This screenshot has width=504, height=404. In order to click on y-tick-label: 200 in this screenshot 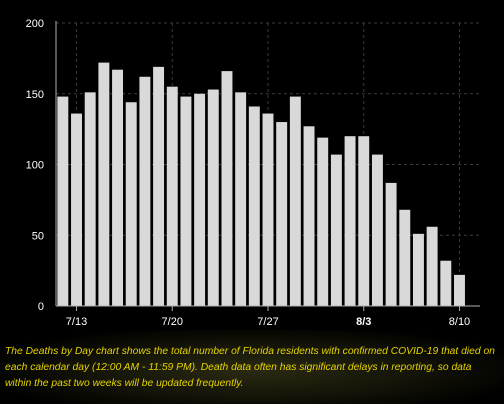, I will do `click(35, 24)`.